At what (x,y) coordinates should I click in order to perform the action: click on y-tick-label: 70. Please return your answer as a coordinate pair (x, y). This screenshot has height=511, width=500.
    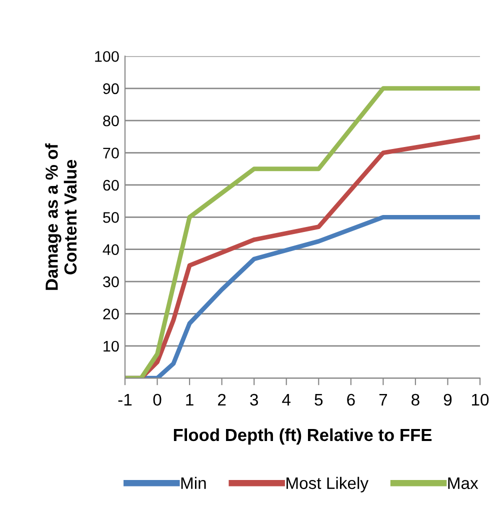
    Looking at the image, I should click on (111, 153).